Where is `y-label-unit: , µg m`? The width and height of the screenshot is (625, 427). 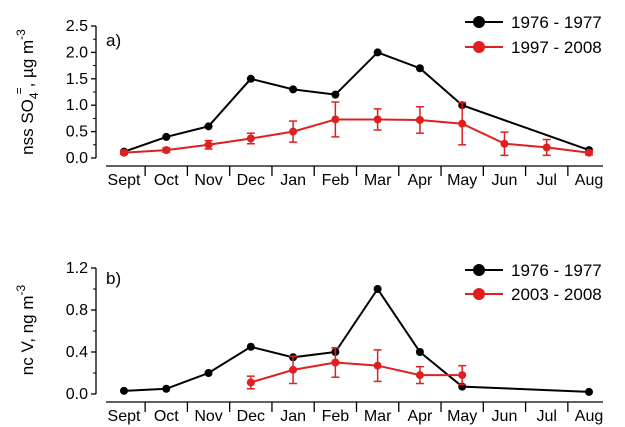
y-label-unit: , µg m is located at coordinates (27, 64).